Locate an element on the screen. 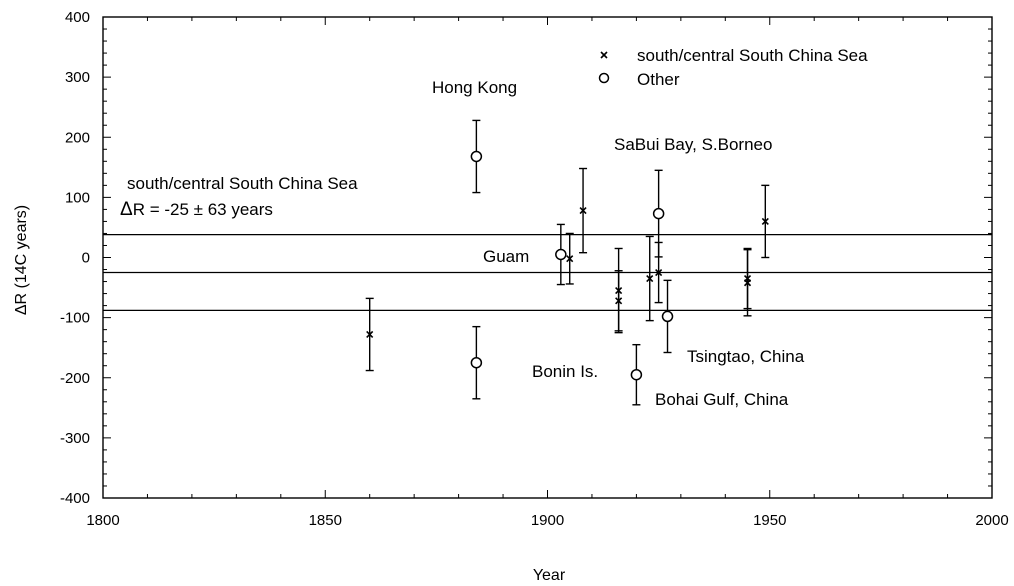 This screenshot has height=586, width=1014. legend-label-other: Other is located at coordinates (658, 79).